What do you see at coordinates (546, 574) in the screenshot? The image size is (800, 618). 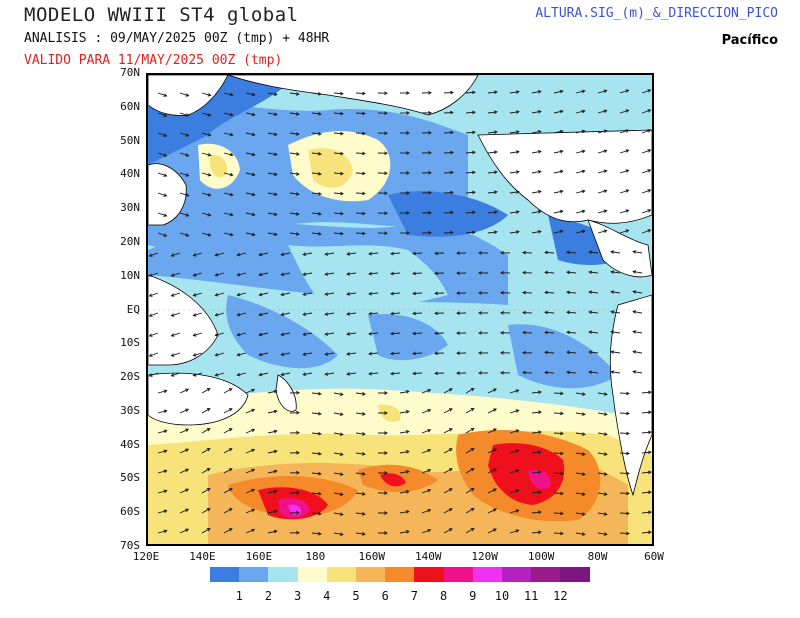 I see `color-scale-swatch` at bounding box center [546, 574].